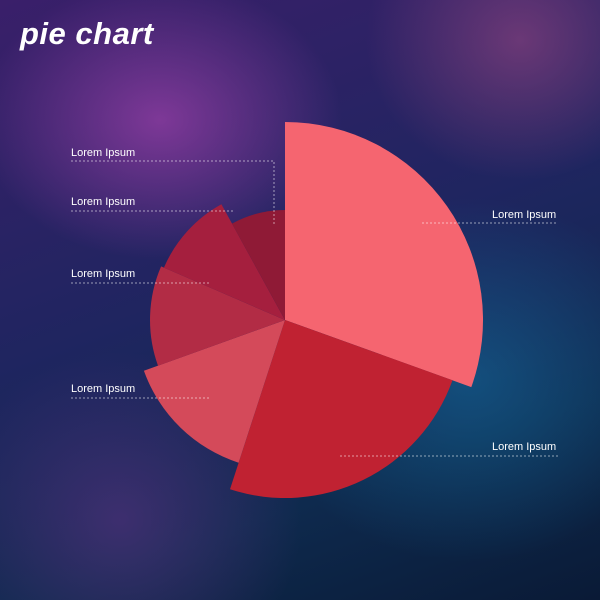  What do you see at coordinates (87, 33) in the screenshot?
I see `chart-title: pie chart` at bounding box center [87, 33].